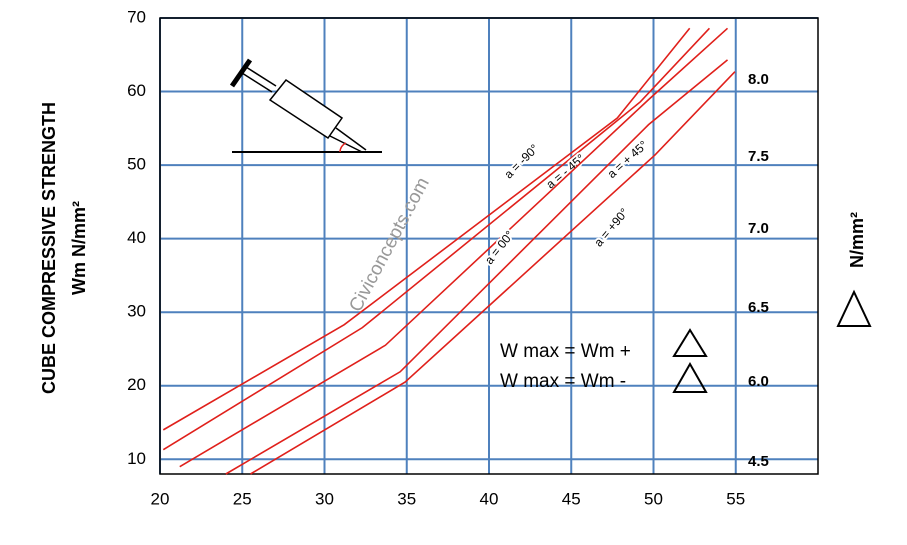 Image resolution: width=907 pixels, height=545 pixels. I want to click on y-tick-label: 10, so click(136, 458).